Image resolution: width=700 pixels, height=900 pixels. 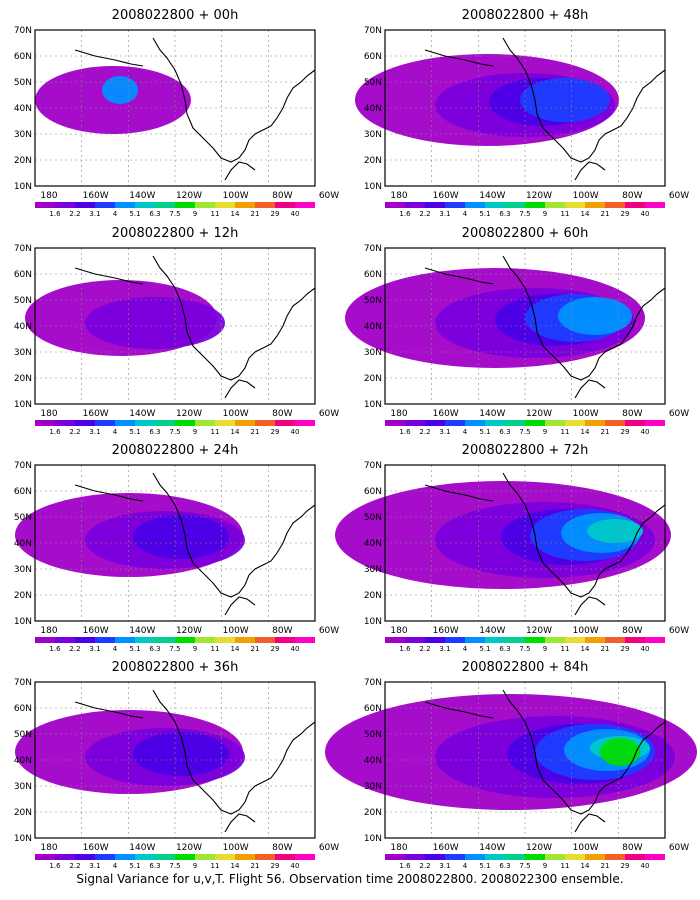 I want to click on panel-title: 2008022800 + 00h, so click(x=175, y=15).